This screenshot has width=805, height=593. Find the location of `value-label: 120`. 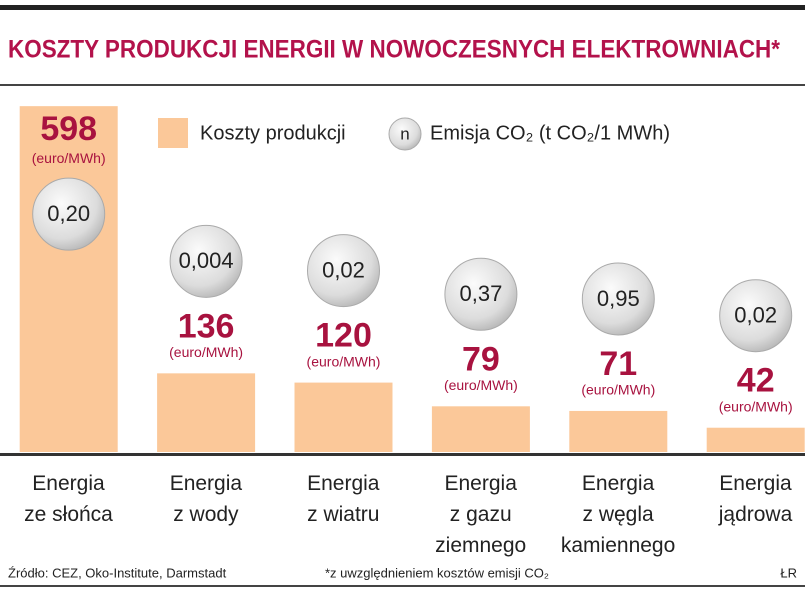

value-label: 120 is located at coordinates (343, 336).